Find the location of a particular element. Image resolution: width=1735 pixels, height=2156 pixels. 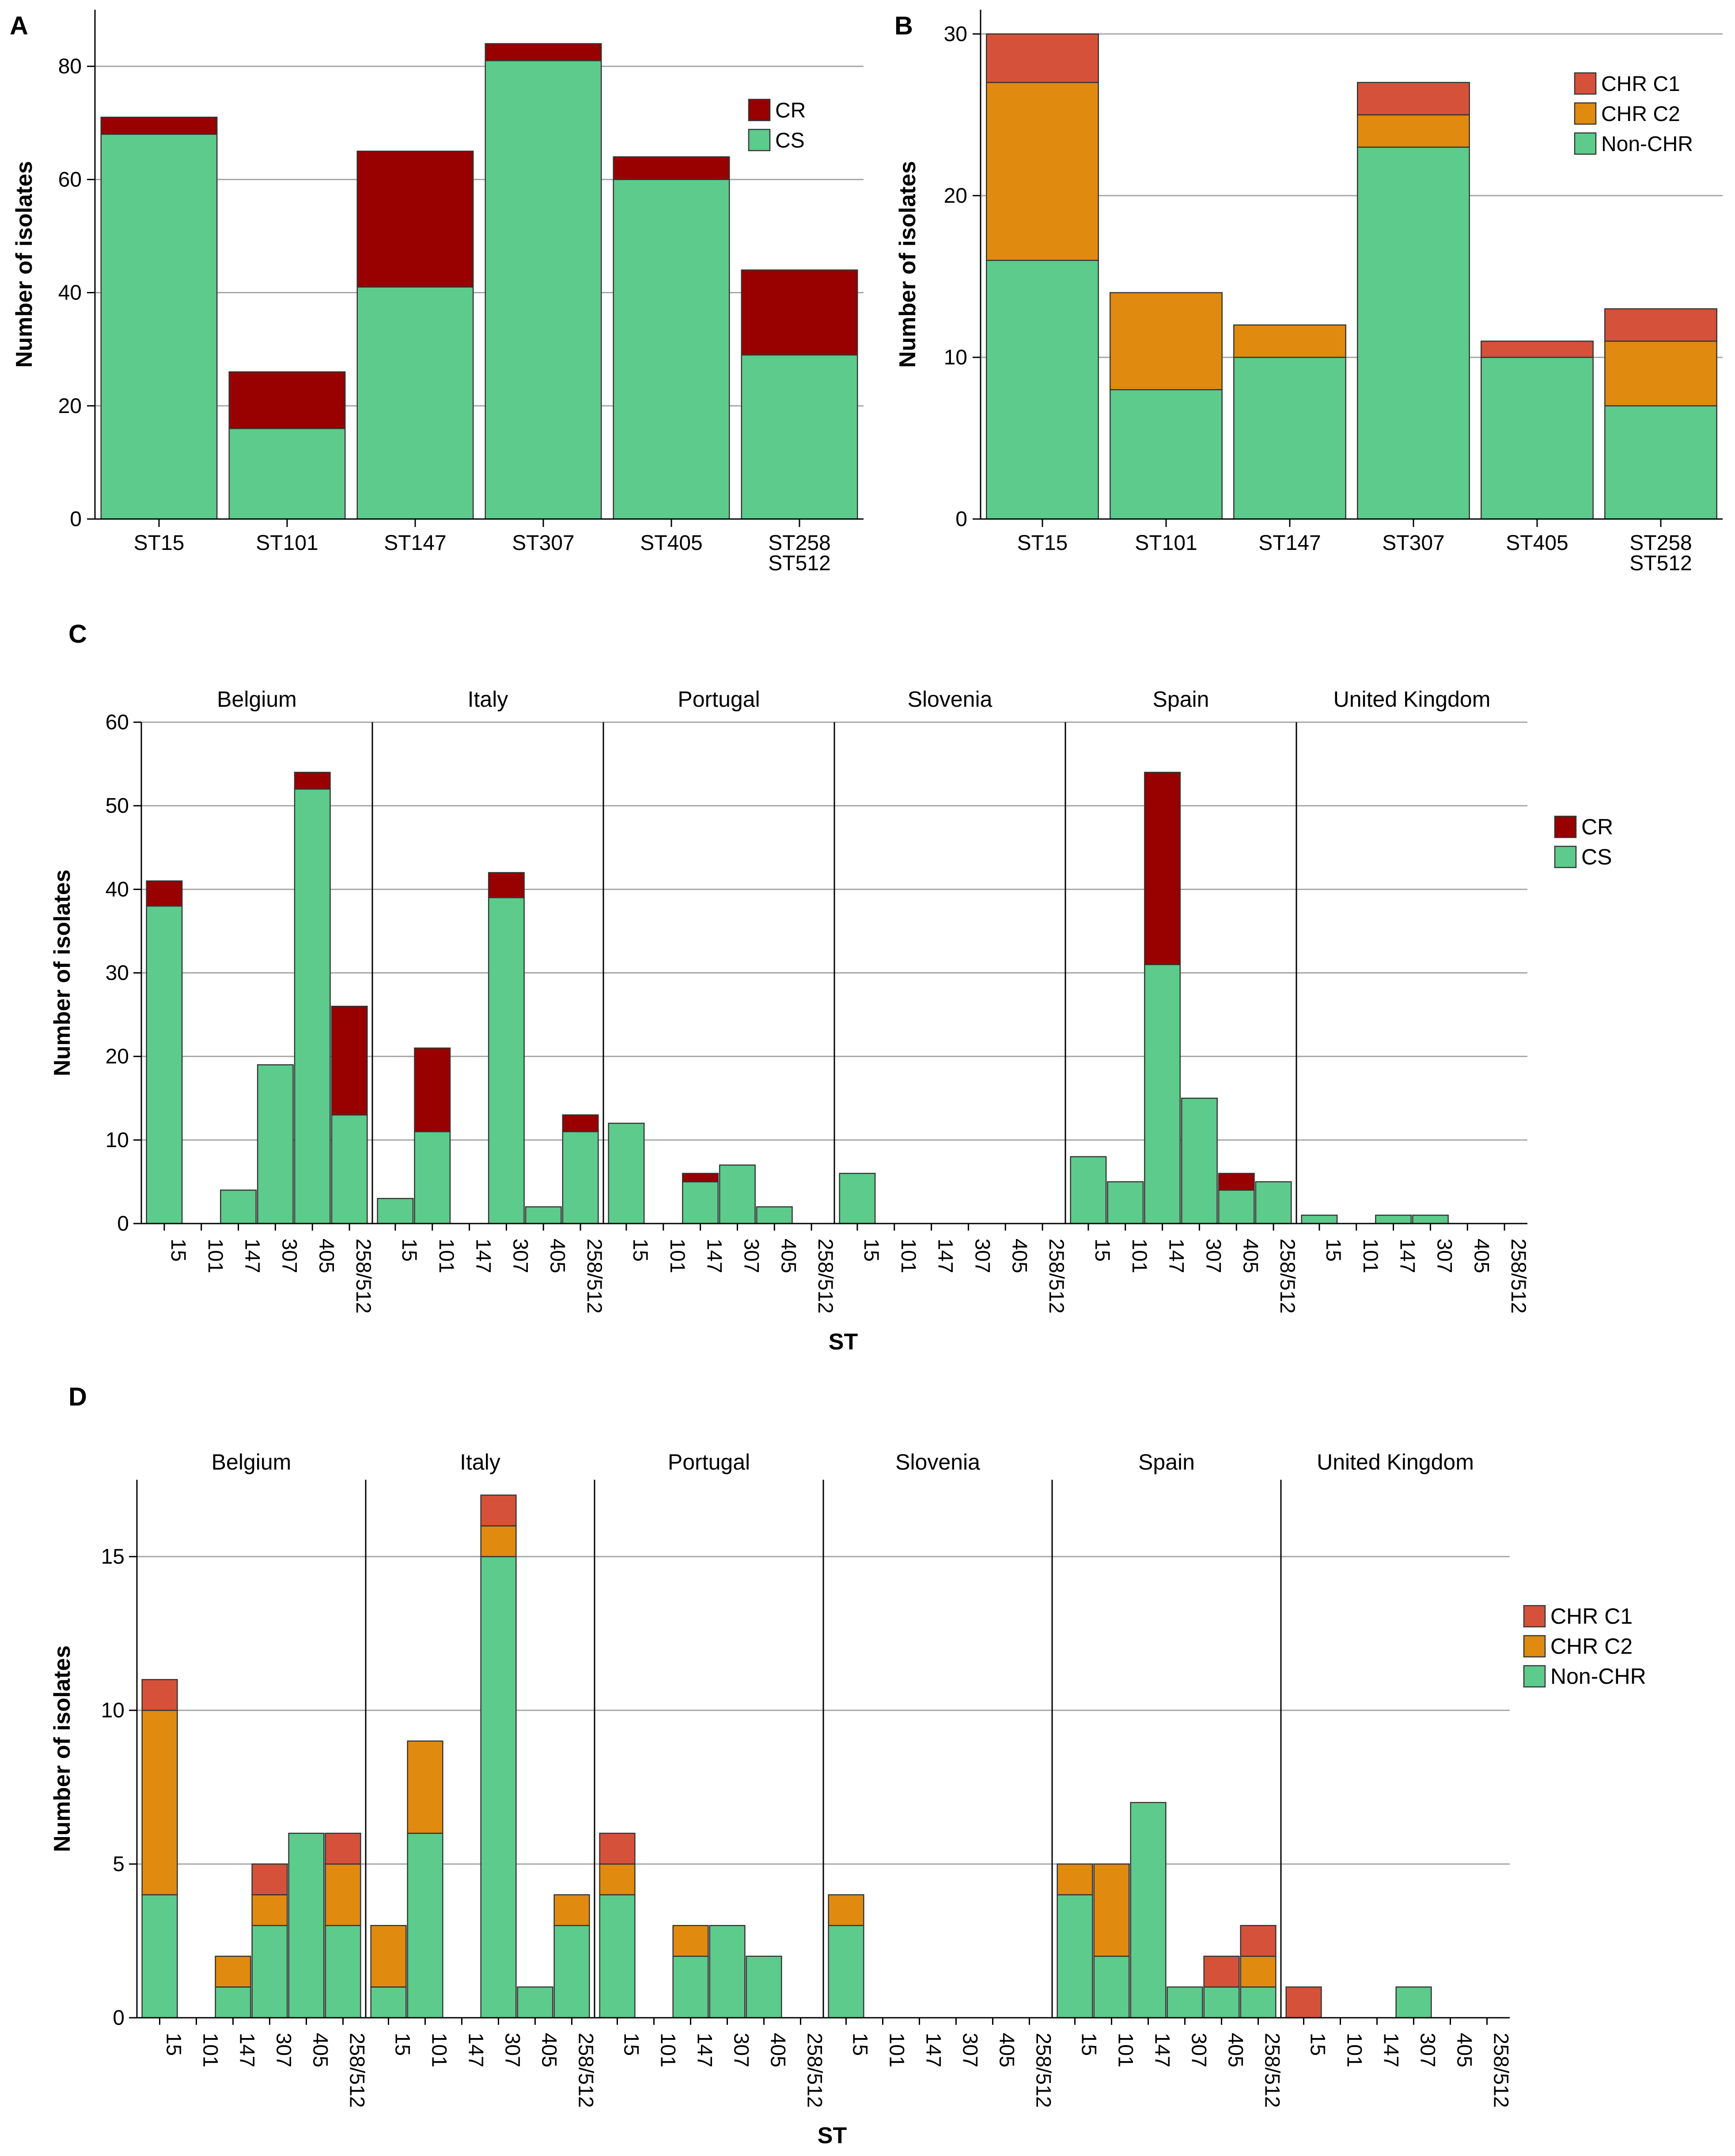

y-tick-label: 30 is located at coordinates (117, 973).